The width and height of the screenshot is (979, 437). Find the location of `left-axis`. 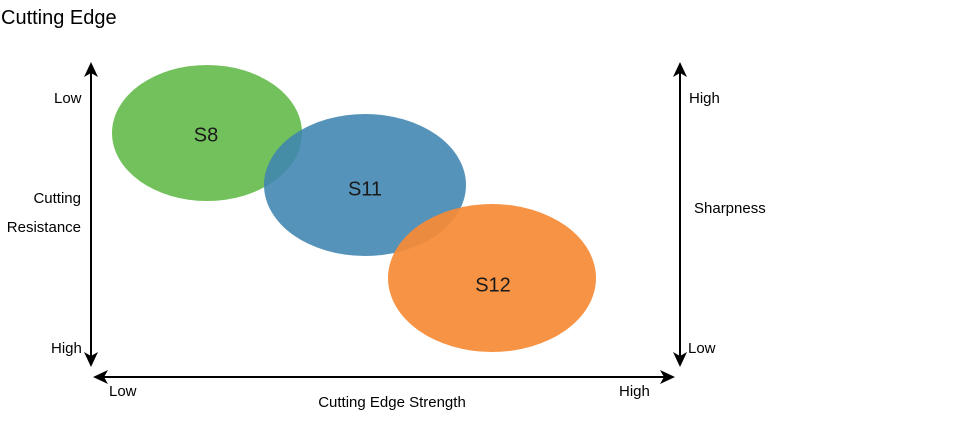

left-axis is located at coordinates (91, 214).